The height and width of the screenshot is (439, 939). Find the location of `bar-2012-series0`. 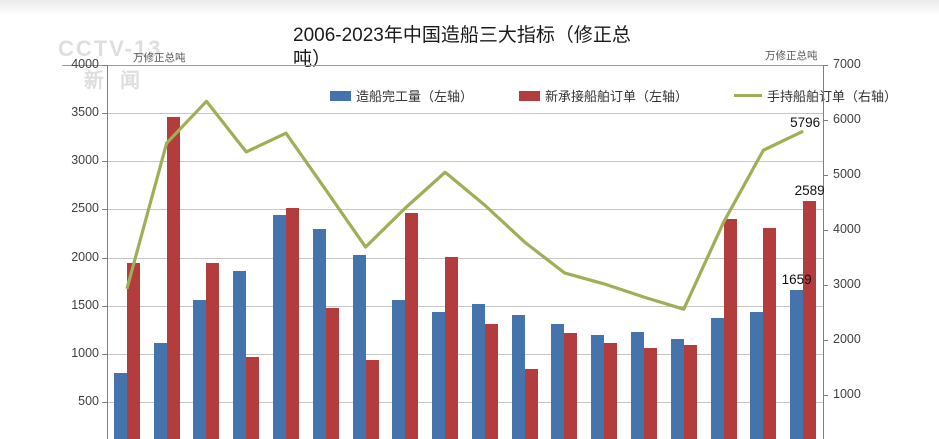

bar-2012-series0 is located at coordinates (359, 346).